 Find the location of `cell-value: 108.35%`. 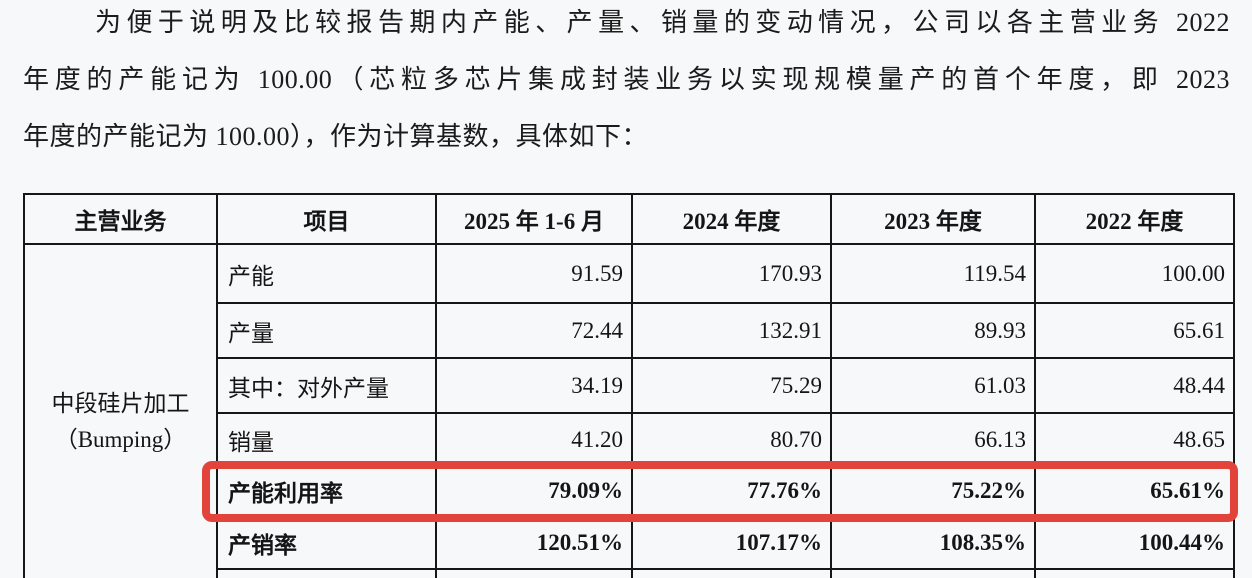

cell-value: 108.35% is located at coordinates (933, 542).